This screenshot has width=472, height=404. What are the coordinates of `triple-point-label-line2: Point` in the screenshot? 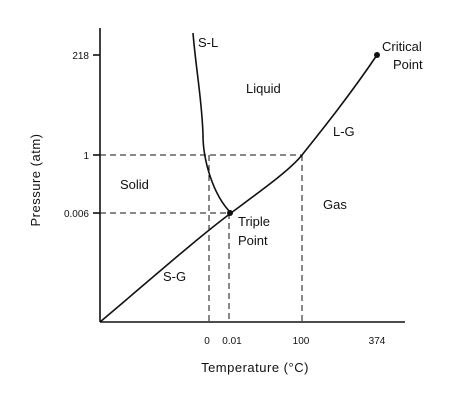 It's located at (253, 240).